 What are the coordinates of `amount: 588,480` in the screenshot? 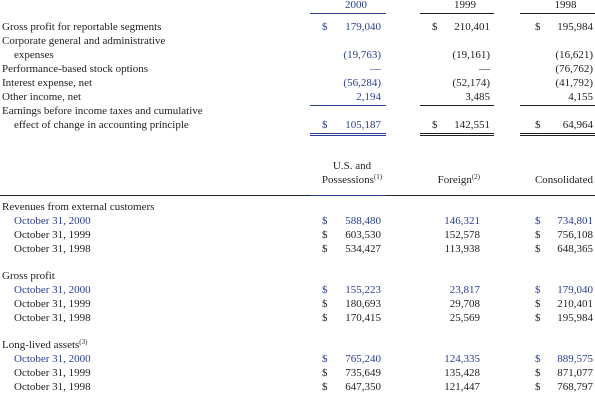 It's located at (363, 221).